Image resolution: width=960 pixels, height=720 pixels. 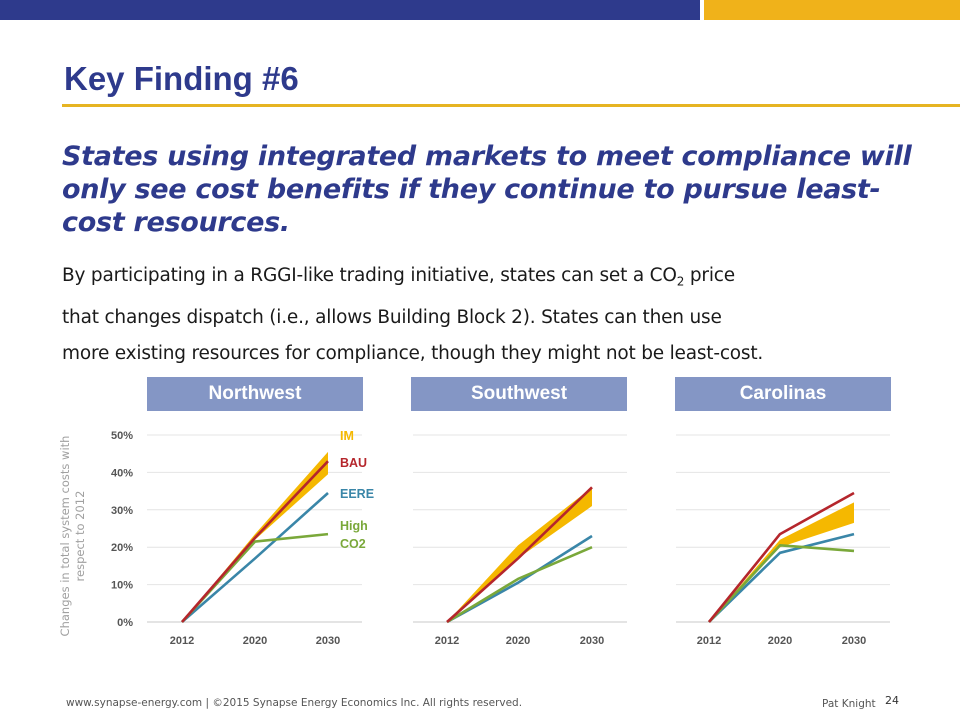 What do you see at coordinates (122, 548) in the screenshot?
I see `y-tick-label: 20%` at bounding box center [122, 548].